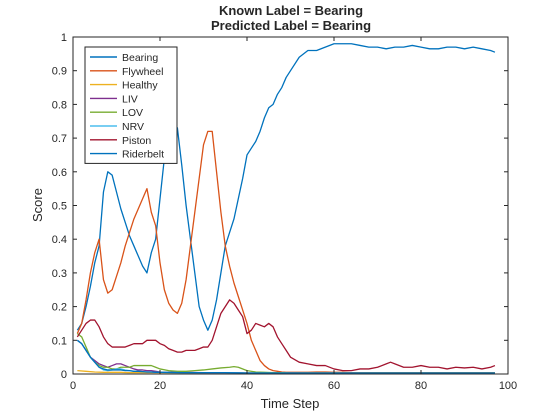 The height and width of the screenshot is (420, 560). What do you see at coordinates (334, 386) in the screenshot?
I see `x-tick-label: 60` at bounding box center [334, 386].